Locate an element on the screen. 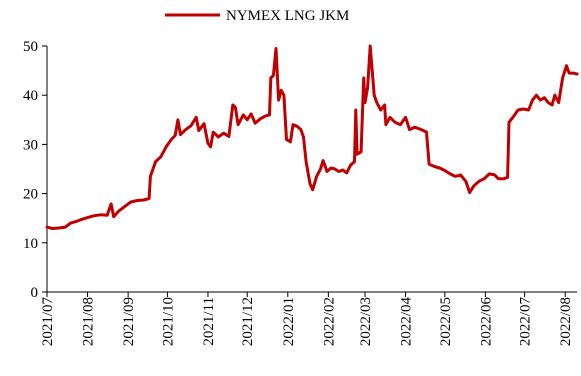  x-tick-label: 2021/12 is located at coordinates (248, 321).